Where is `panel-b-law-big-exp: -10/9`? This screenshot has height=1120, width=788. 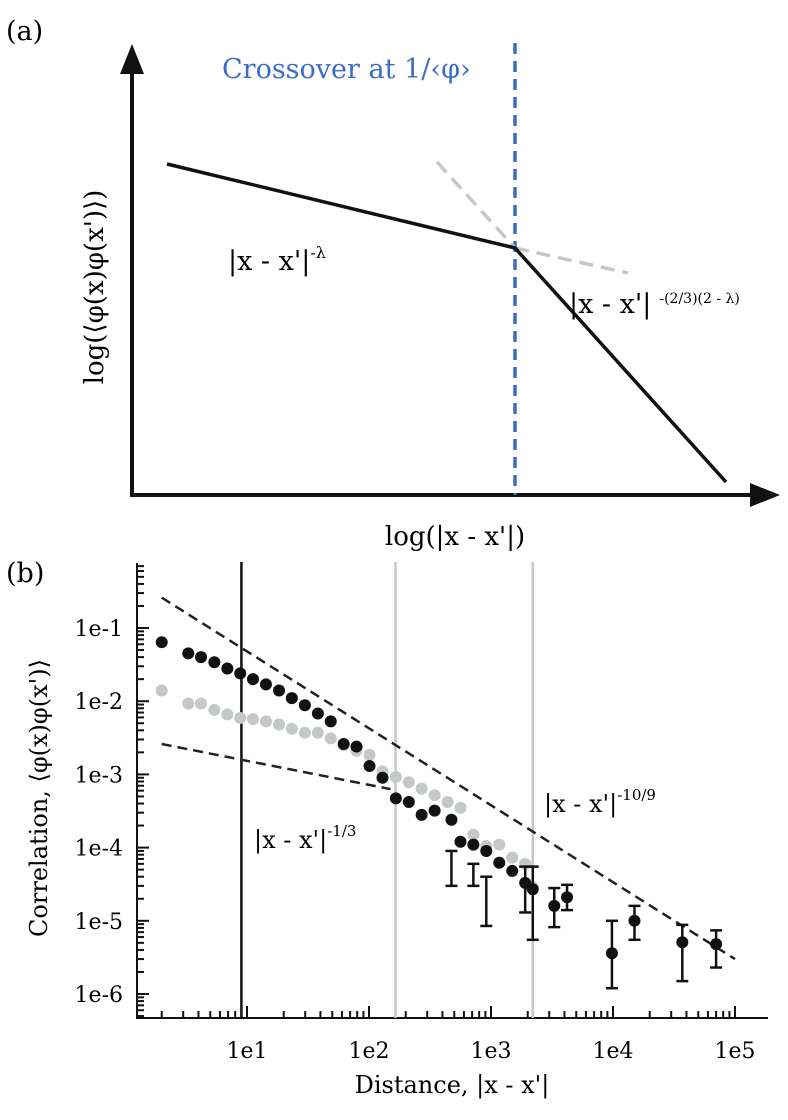
panel-b-law-big-exp: -10/9 is located at coordinates (636, 795).